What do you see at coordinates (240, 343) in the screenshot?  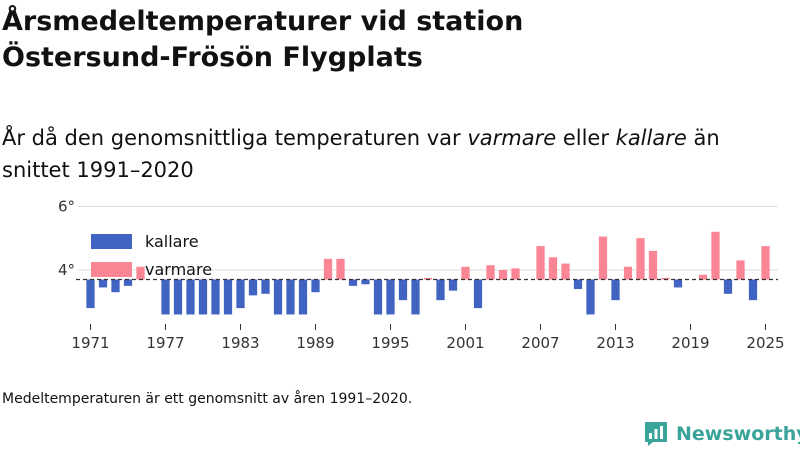 I see `x-tick-label: 1983` at bounding box center [240, 343].